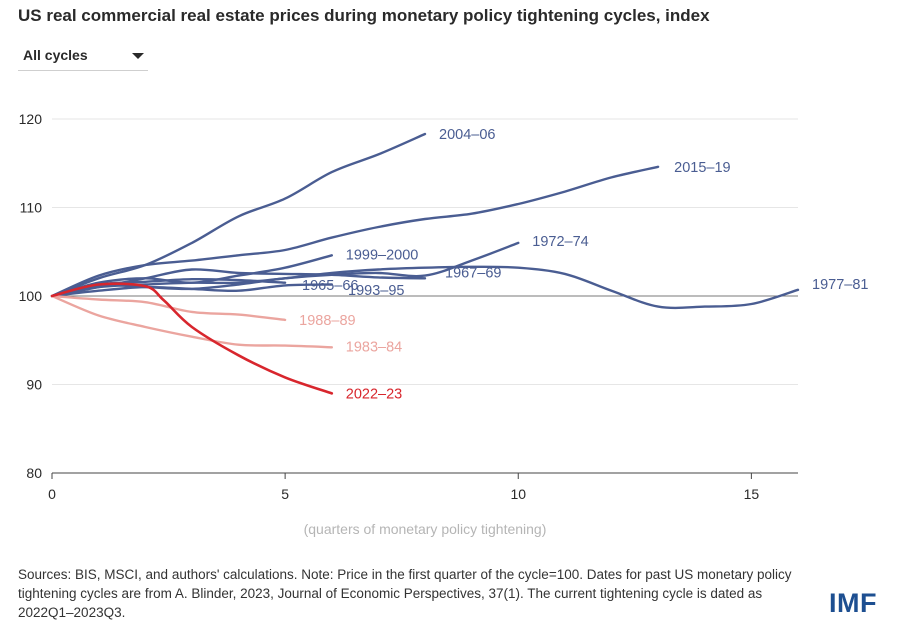  What do you see at coordinates (52, 494) in the screenshot?
I see `x-tick-label: 0` at bounding box center [52, 494].